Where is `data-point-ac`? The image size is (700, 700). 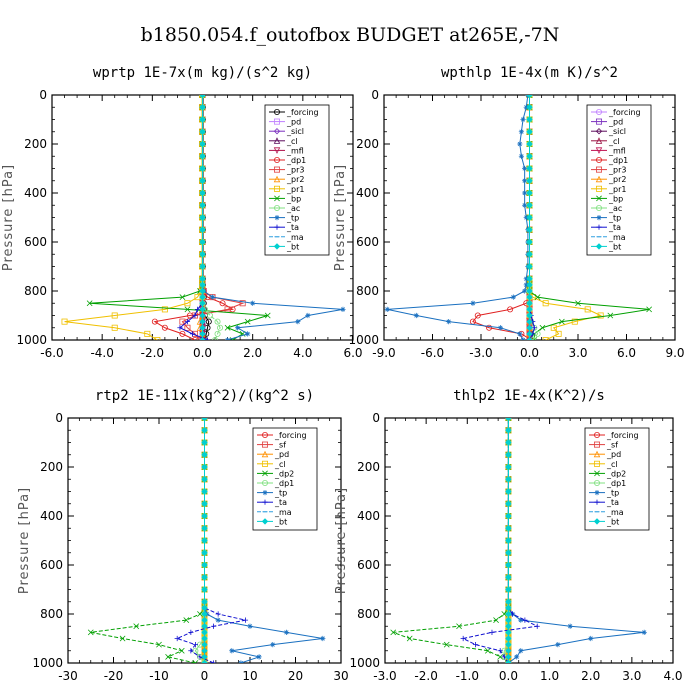 data-point-ac is located at coordinates (210, 315).